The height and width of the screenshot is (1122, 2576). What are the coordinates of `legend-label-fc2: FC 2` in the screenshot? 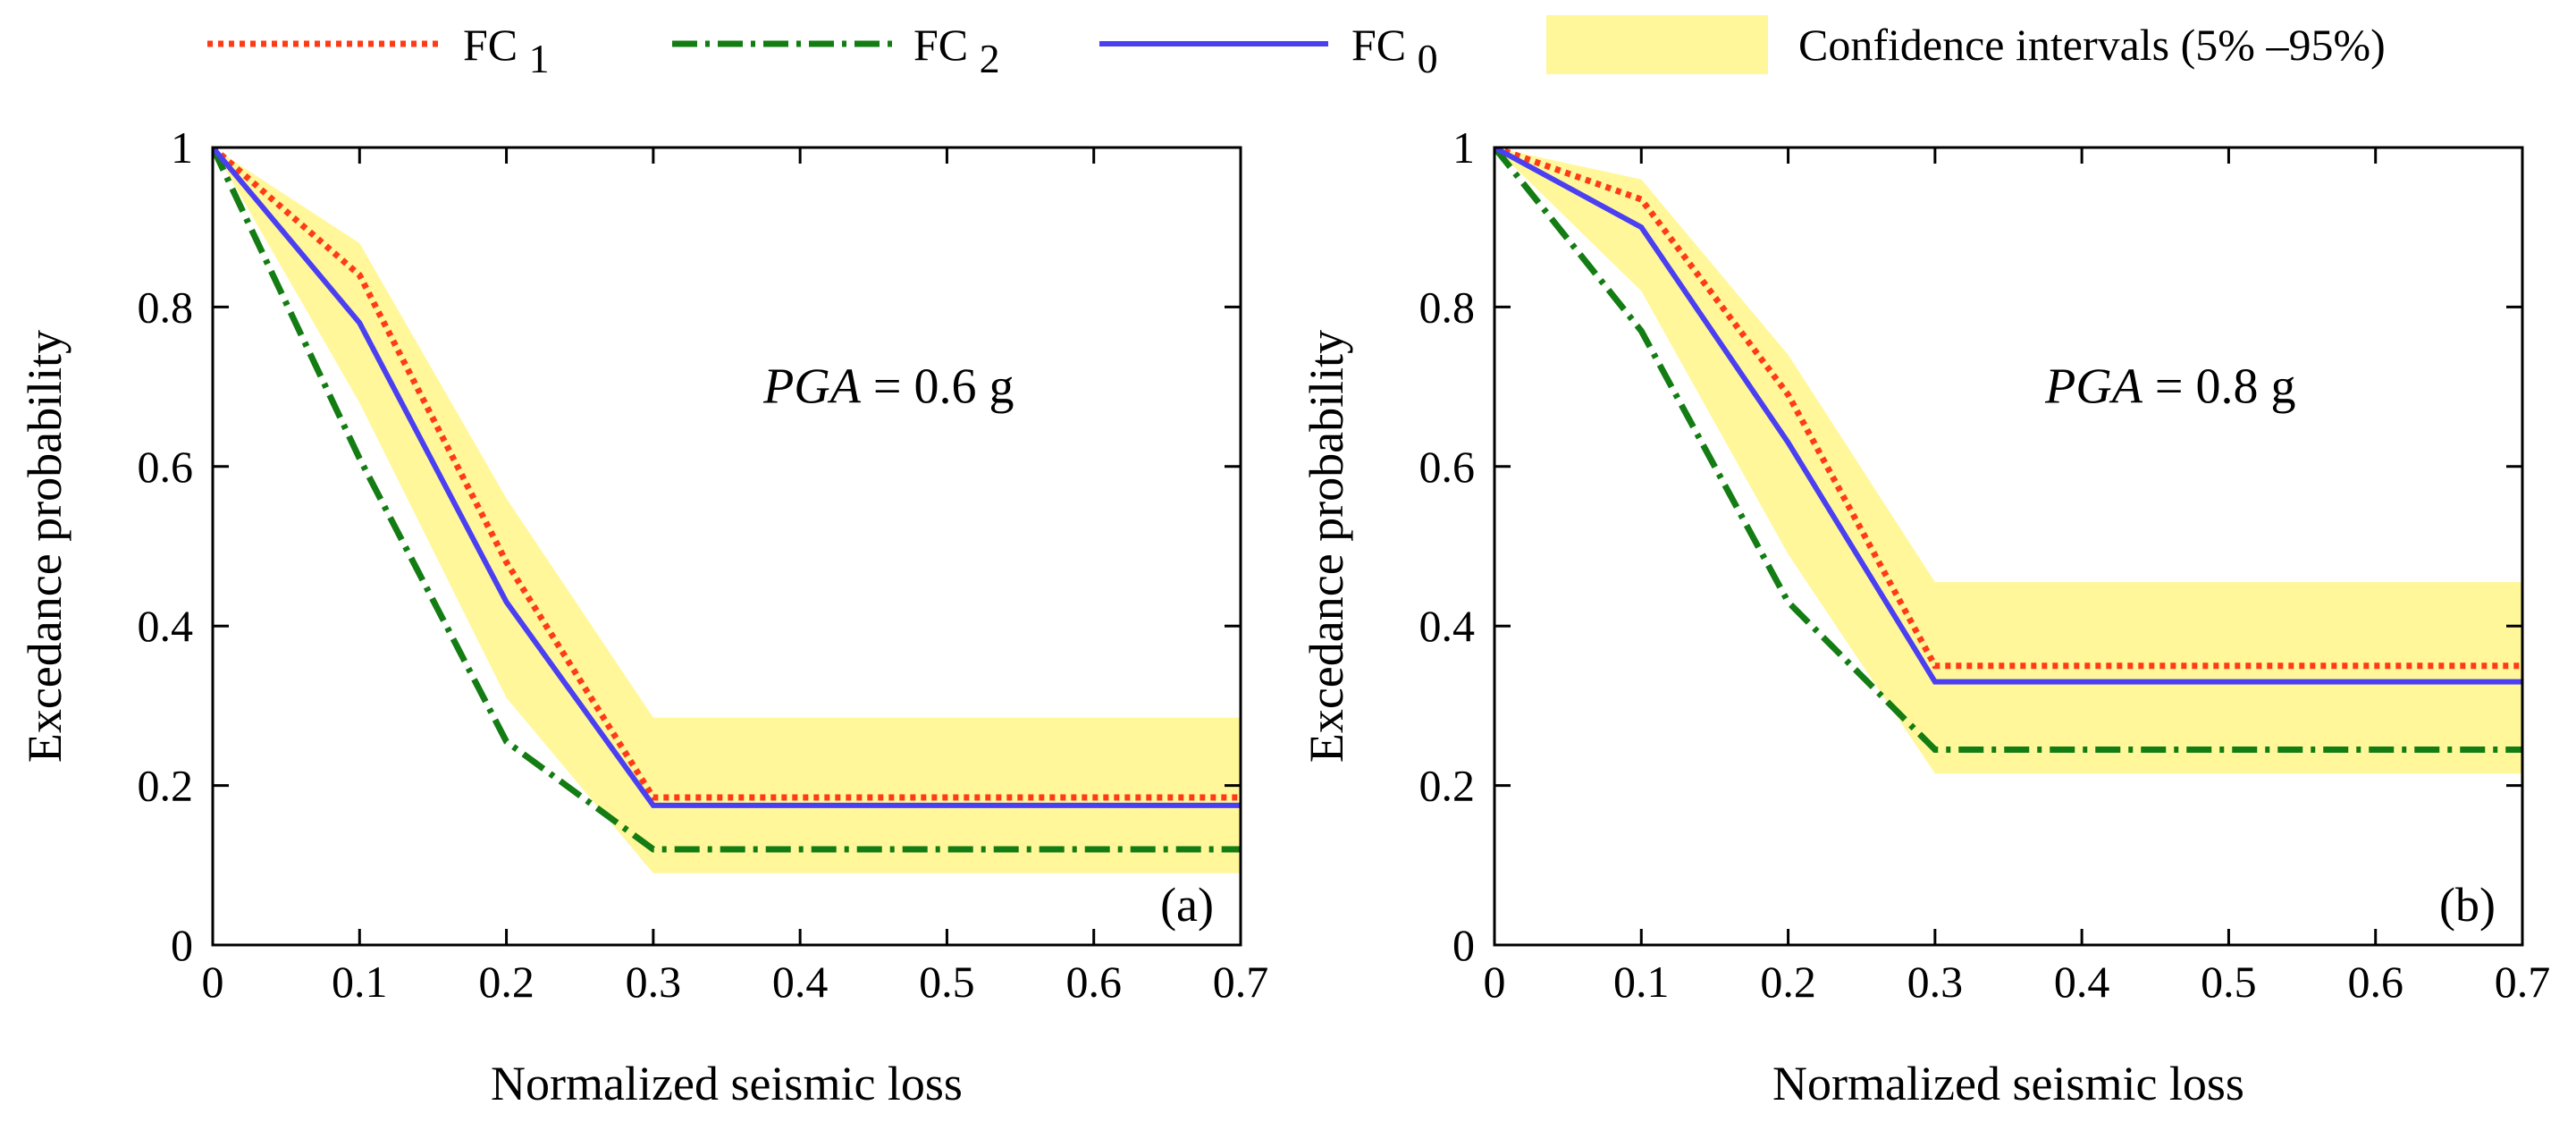 It's located at (957, 51).